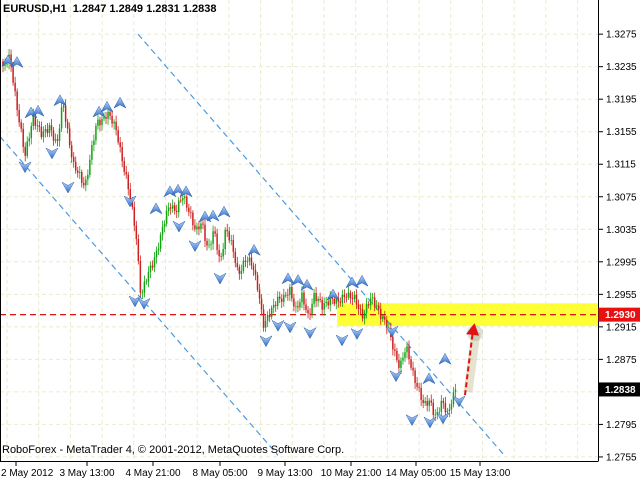  Describe the element at coordinates (621, 295) in the screenshot. I see `price-axis-label: 1.2955` at that location.